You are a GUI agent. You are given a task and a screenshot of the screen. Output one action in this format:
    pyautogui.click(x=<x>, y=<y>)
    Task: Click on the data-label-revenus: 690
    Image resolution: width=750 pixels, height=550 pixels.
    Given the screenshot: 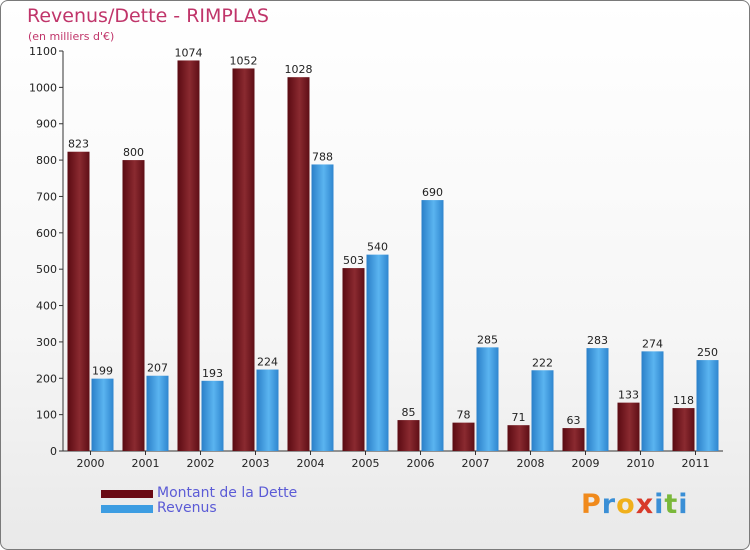 What is the action you would take?
    pyautogui.click(x=432, y=192)
    